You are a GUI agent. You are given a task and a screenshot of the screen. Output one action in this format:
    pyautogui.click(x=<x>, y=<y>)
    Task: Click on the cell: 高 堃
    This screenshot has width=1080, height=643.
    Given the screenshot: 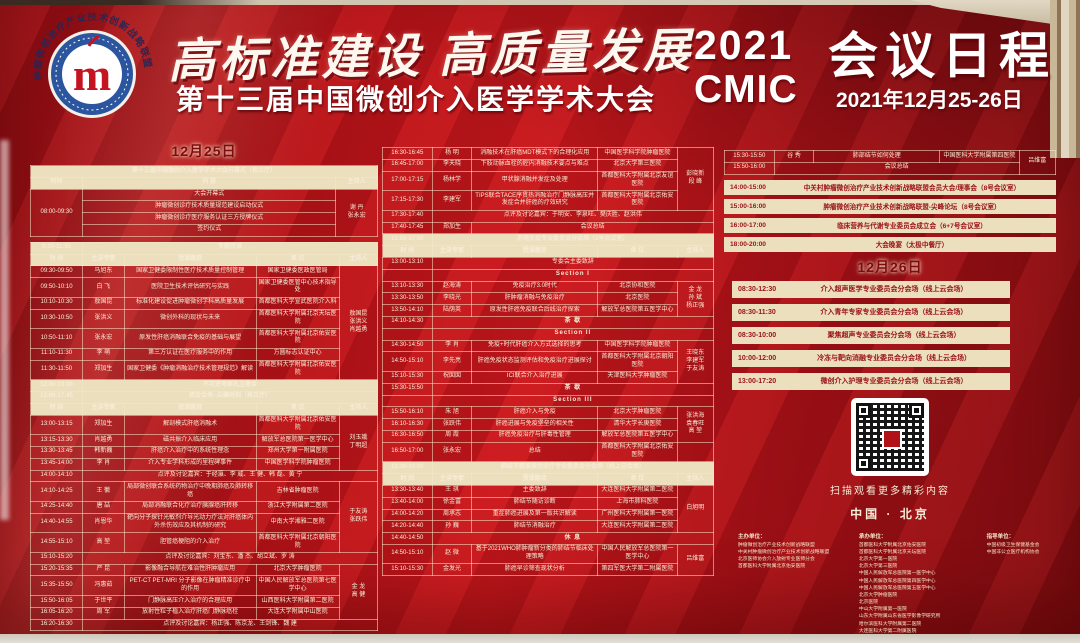 What is the action you would take?
    pyautogui.click(x=103, y=542)
    